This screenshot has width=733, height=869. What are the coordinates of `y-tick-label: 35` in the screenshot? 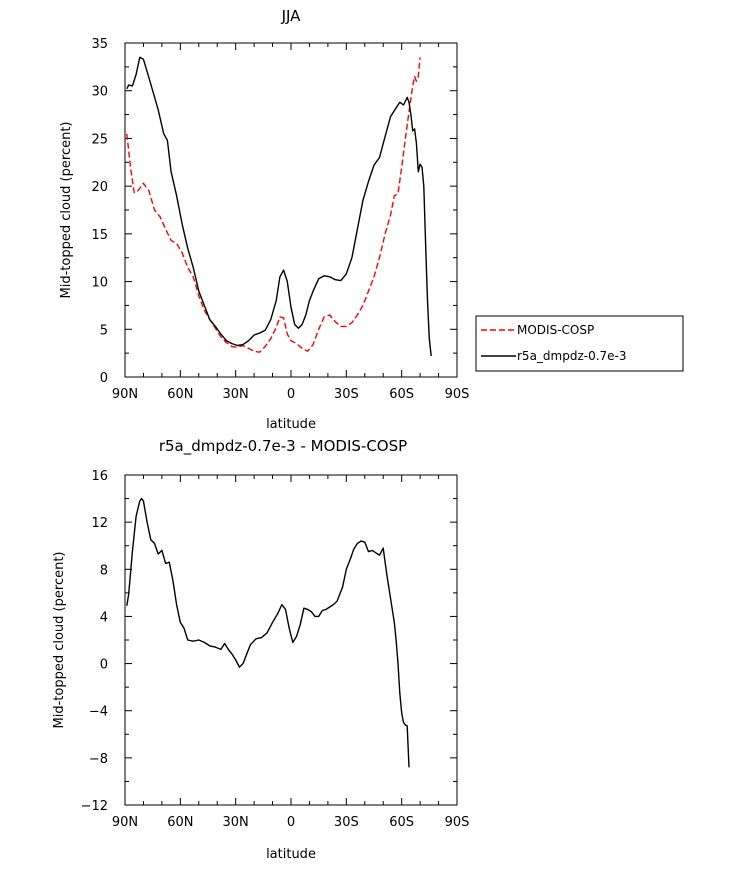 It's located at (99, 44).